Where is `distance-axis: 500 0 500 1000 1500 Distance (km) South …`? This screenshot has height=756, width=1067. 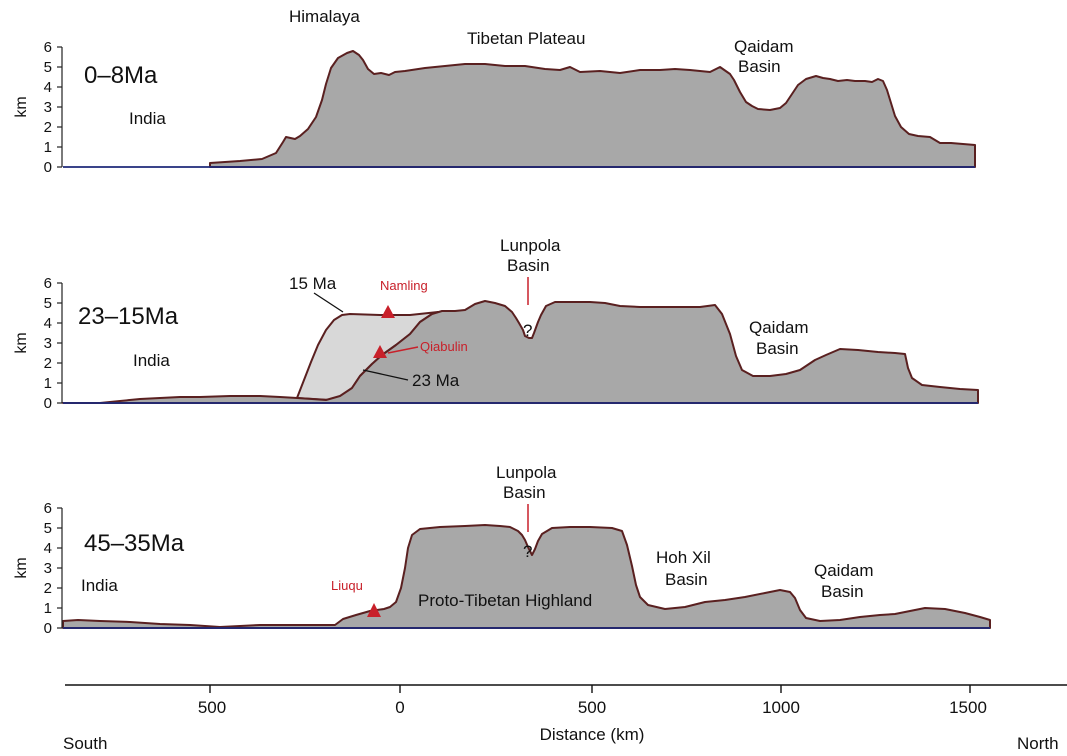 distance-axis: 500 0 500 1000 1500 Distance (km) South … is located at coordinates (565, 718).